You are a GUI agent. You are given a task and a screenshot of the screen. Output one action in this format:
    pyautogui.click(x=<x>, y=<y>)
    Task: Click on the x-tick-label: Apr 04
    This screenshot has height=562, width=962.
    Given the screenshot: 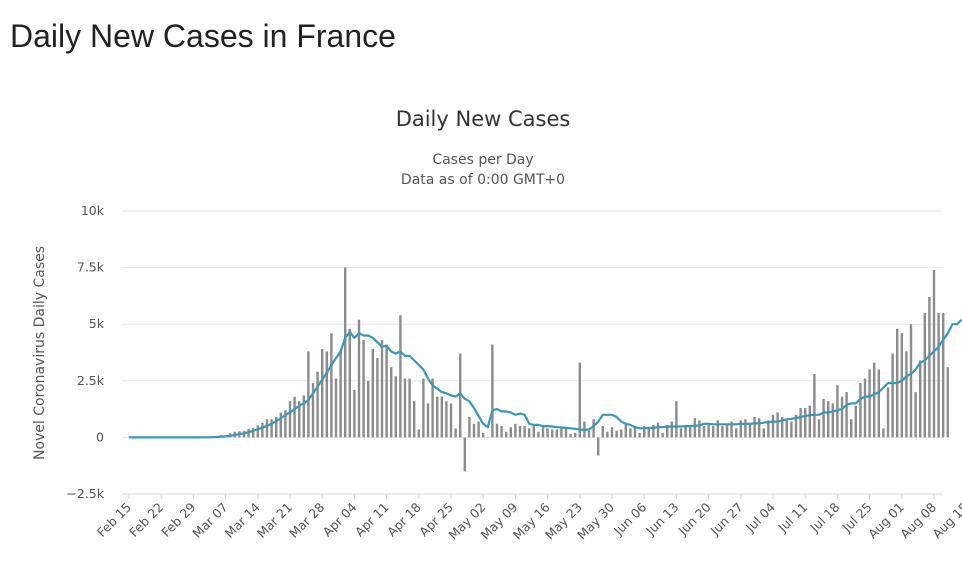 What is the action you would take?
    pyautogui.click(x=340, y=519)
    